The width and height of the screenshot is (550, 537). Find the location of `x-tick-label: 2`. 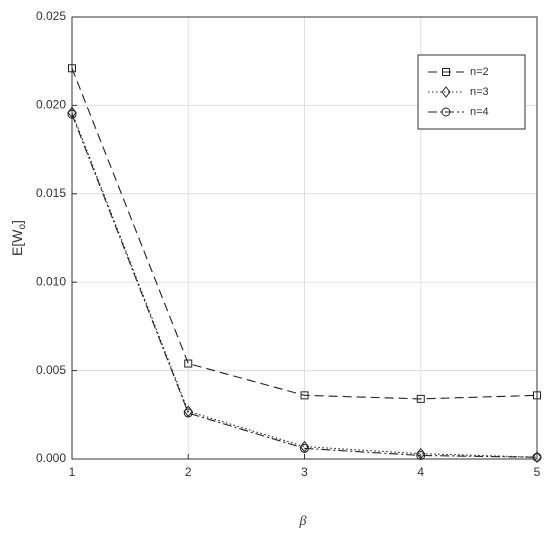

x-tick-label: 2 is located at coordinates (188, 472).